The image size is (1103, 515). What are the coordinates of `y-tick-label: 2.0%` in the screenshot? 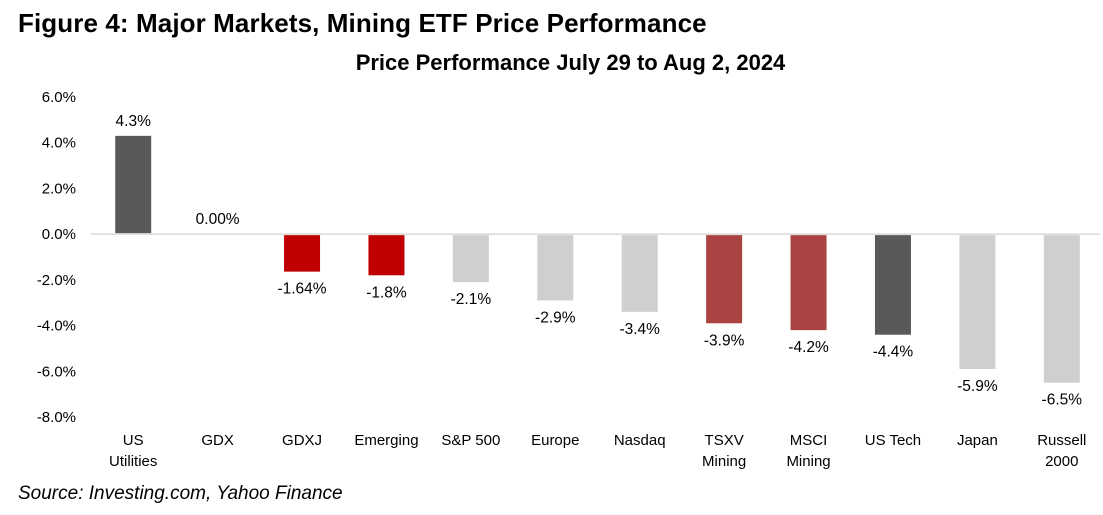 It's located at (59, 188).